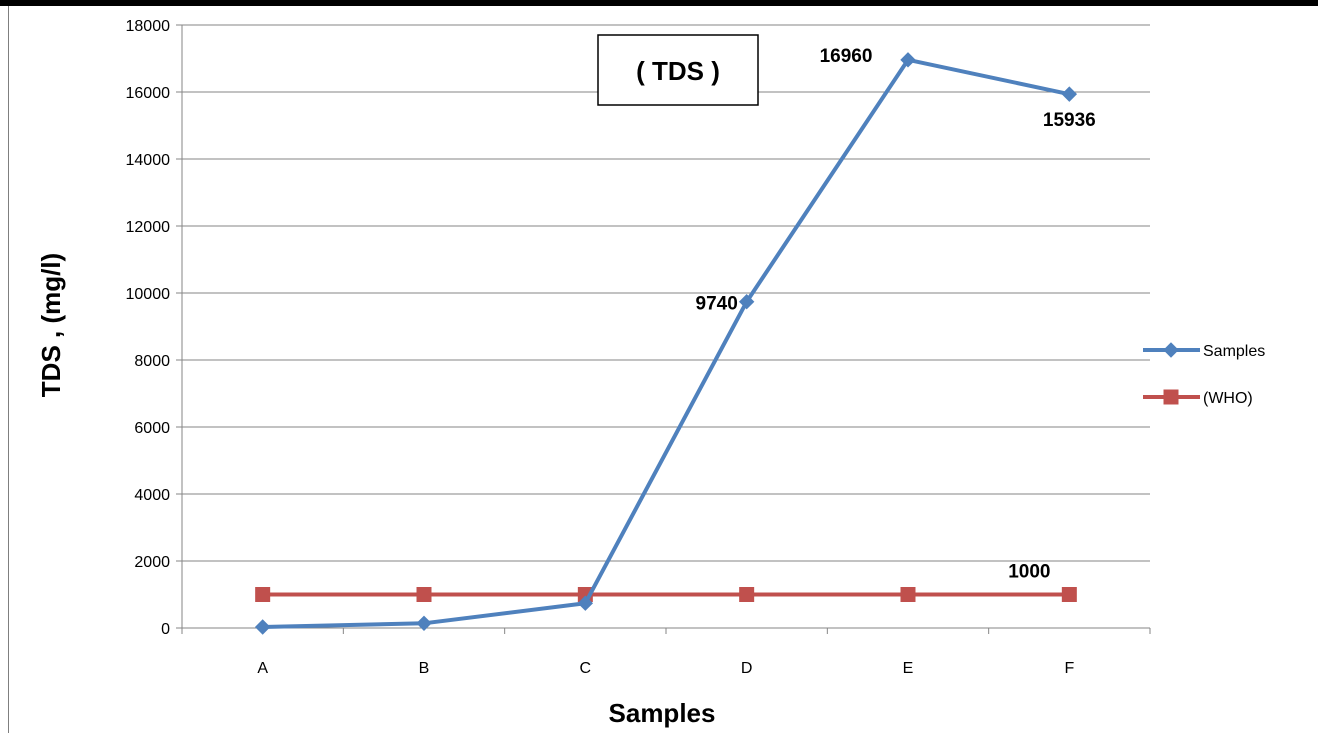 The image size is (1318, 733). What do you see at coordinates (665, 668) in the screenshot?
I see `x-tick-labels: A B C D E F` at bounding box center [665, 668].